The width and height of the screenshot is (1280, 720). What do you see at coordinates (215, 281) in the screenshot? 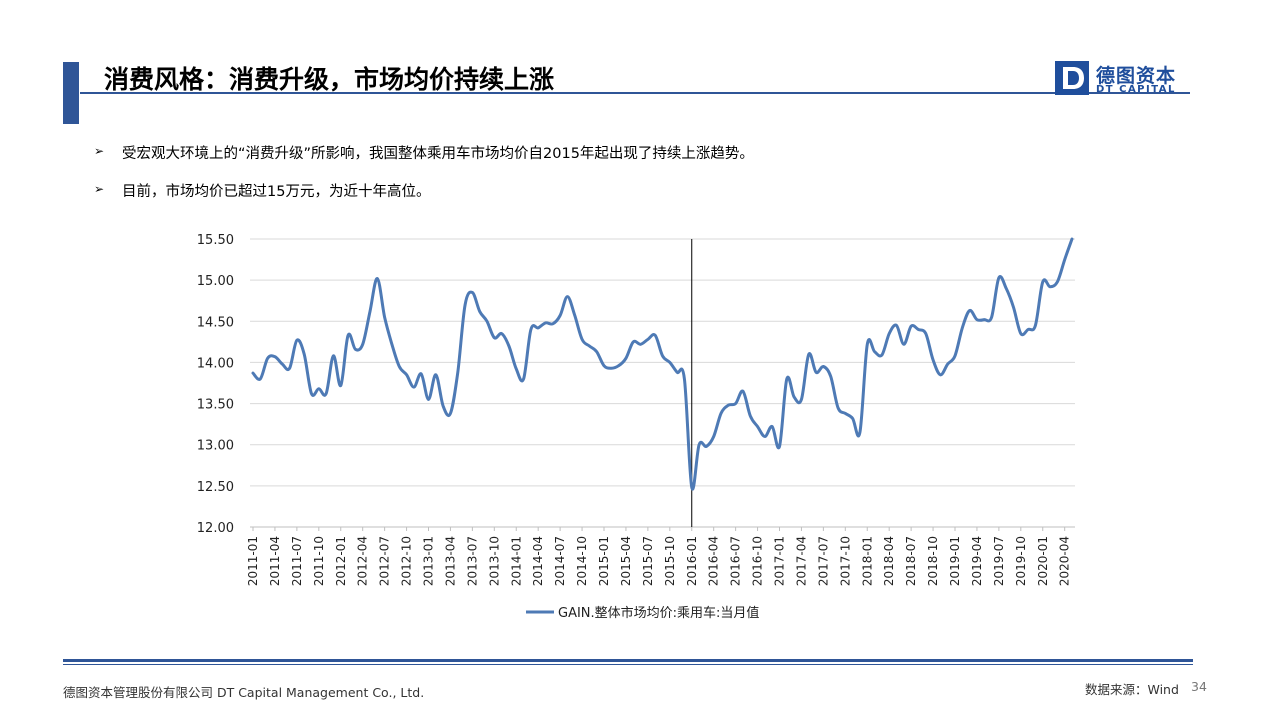
I see `y-tick-label: 15.00` at bounding box center [215, 281].